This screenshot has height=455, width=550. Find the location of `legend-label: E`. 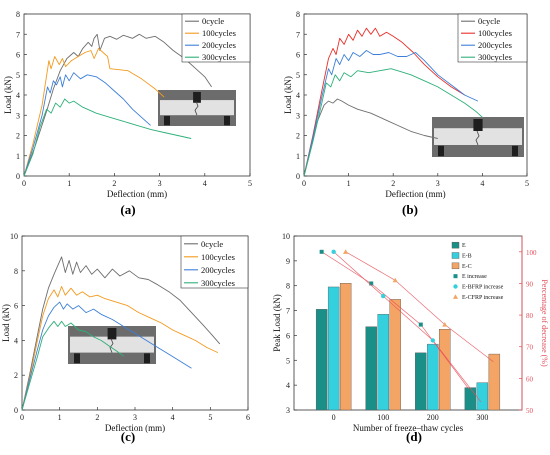

legend-label: E is located at coordinates (464, 246).